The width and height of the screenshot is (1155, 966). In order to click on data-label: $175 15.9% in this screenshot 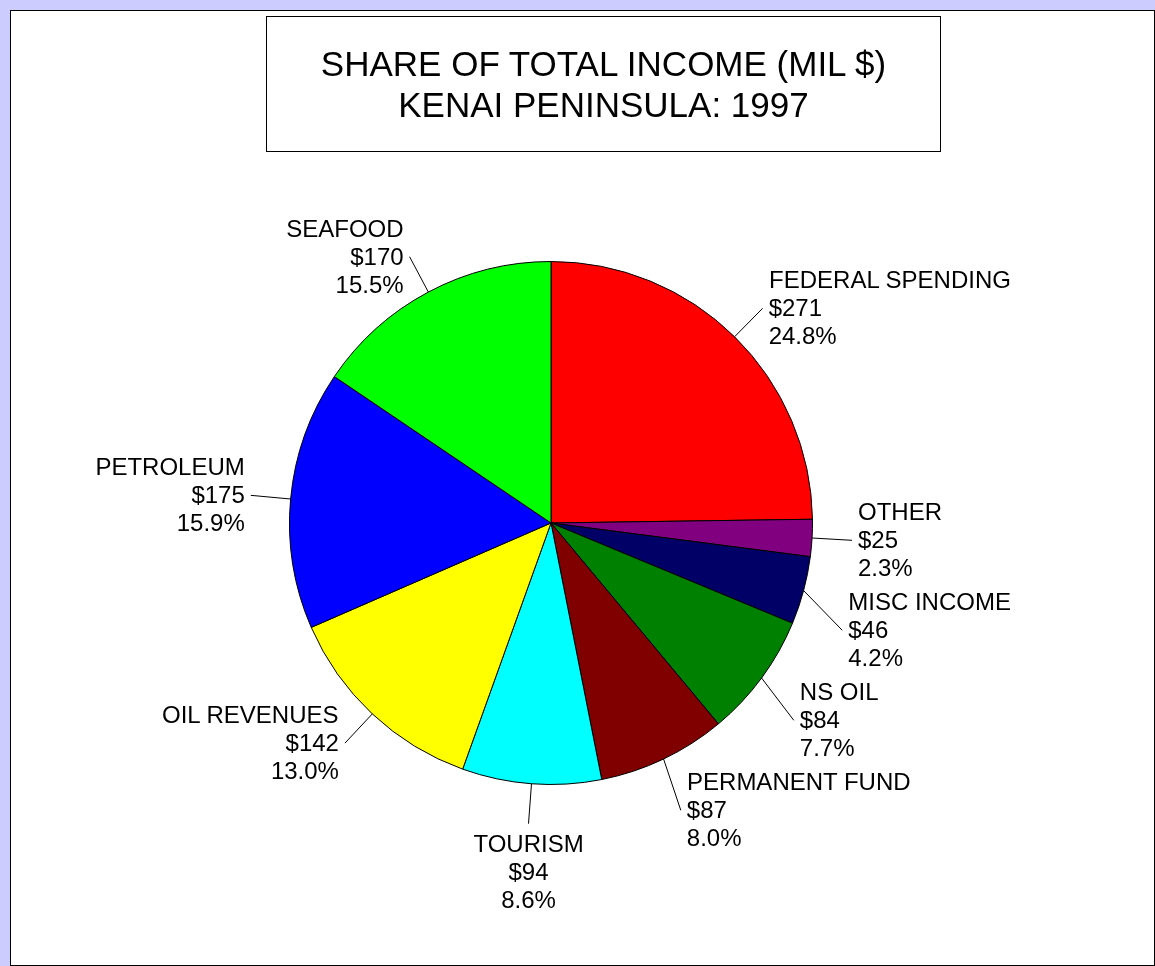, I will do `click(210, 509)`.